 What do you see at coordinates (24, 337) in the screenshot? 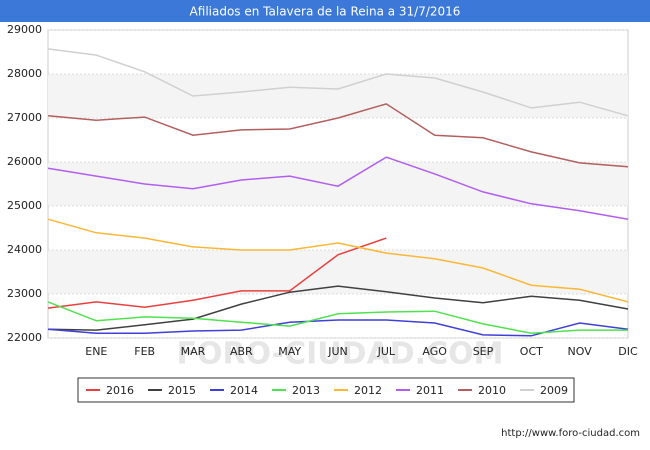
I see `y-tick-label: 22000` at bounding box center [24, 337].